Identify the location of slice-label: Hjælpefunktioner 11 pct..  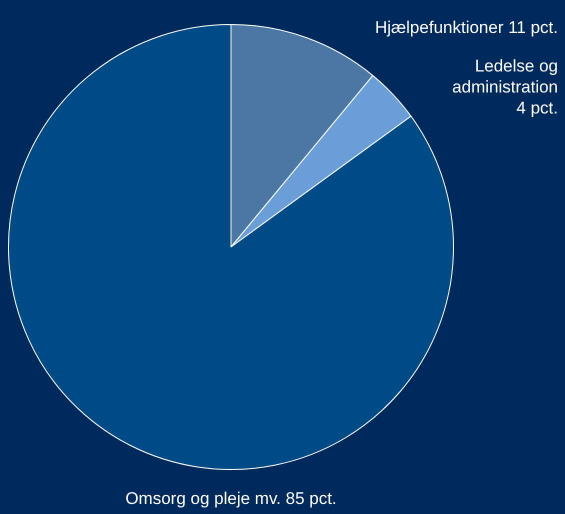
(466, 27).